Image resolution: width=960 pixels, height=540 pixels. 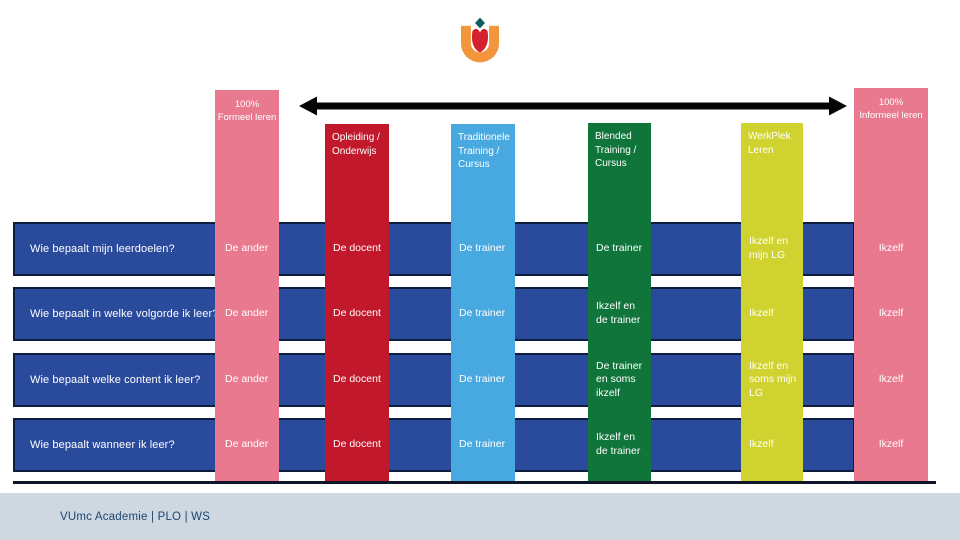 I want to click on column-header: Blended Training / Cursus, so click(x=616, y=150).